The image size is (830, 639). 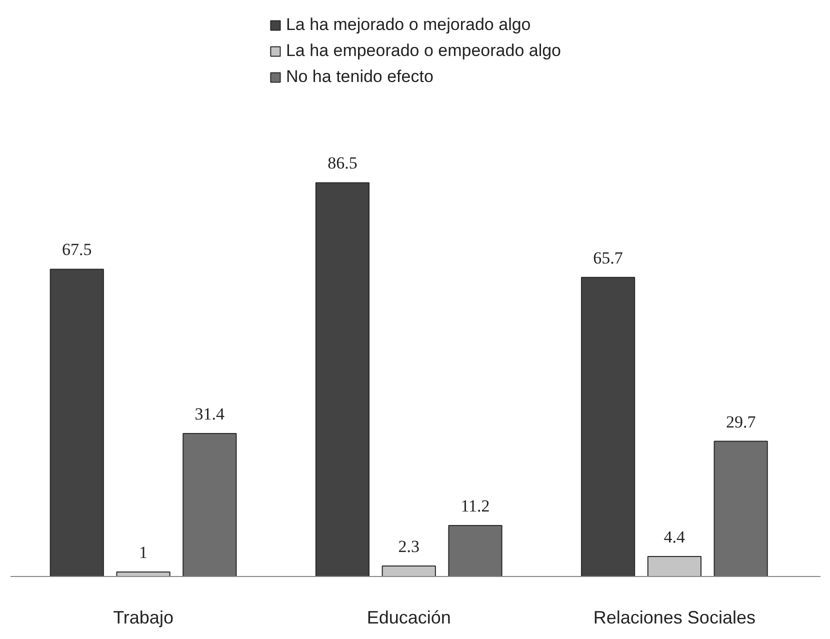 What do you see at coordinates (409, 546) in the screenshot?
I see `data-label: 2.3` at bounding box center [409, 546].